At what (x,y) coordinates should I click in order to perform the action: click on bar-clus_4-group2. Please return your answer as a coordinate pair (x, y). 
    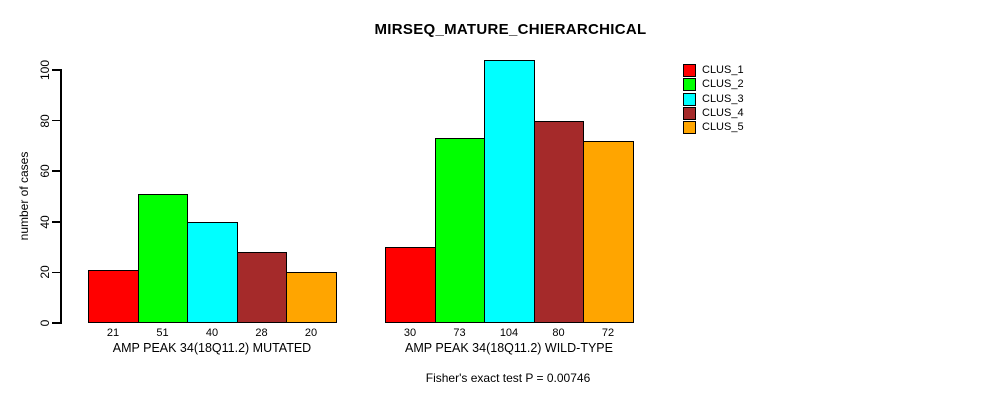
    Looking at the image, I should click on (559, 222).